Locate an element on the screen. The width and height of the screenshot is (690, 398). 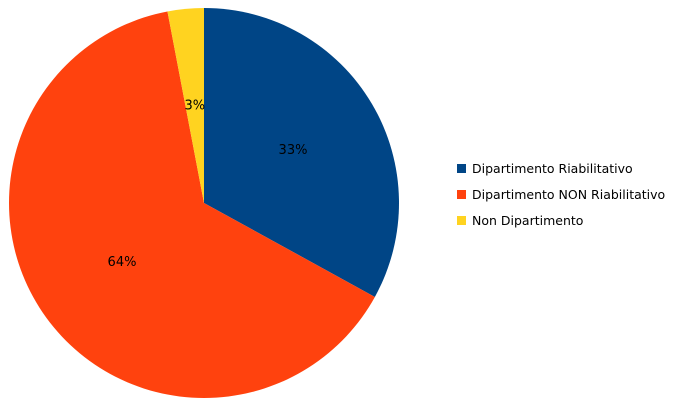
legend-item-riabilitativo: Dipartimento Riabilitativo is located at coordinates (561, 168).